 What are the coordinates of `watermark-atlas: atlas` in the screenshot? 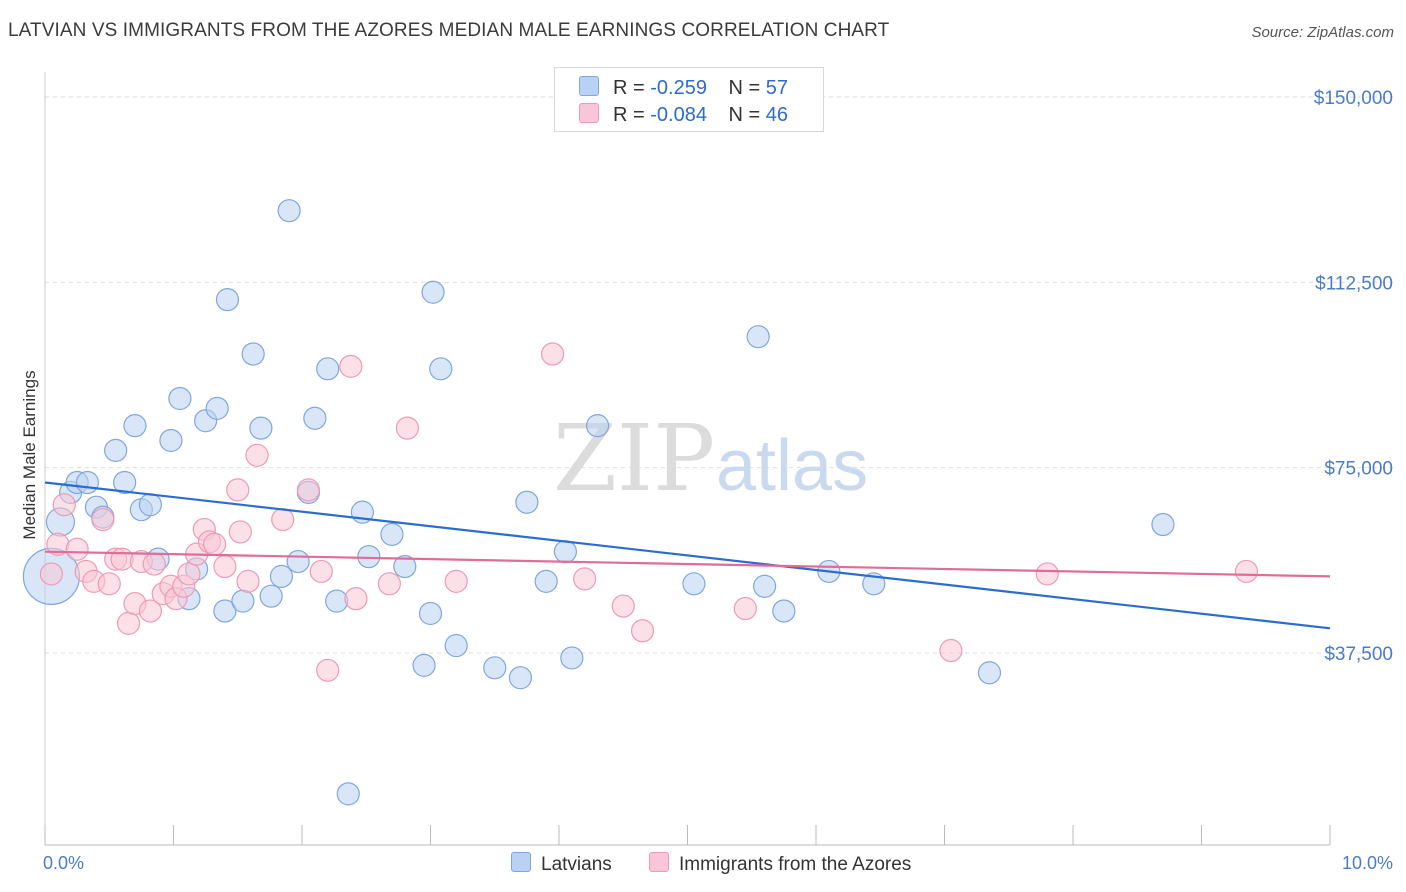 It's located at (792, 466).